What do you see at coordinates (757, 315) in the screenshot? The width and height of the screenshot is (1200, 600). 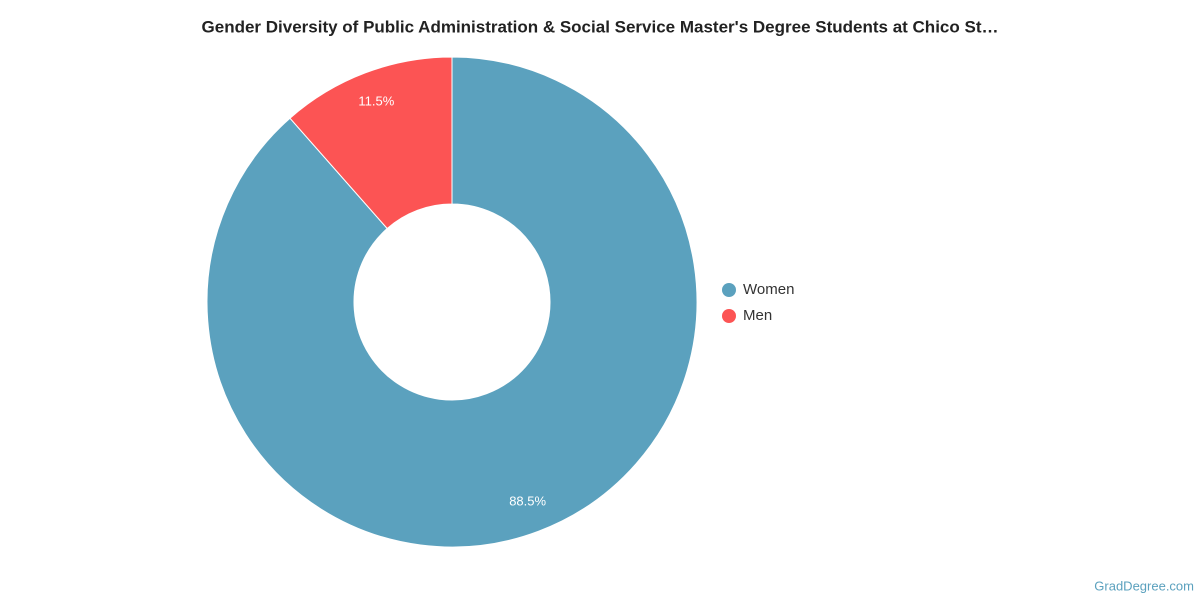 I see `legend-label: Men` at bounding box center [757, 315].